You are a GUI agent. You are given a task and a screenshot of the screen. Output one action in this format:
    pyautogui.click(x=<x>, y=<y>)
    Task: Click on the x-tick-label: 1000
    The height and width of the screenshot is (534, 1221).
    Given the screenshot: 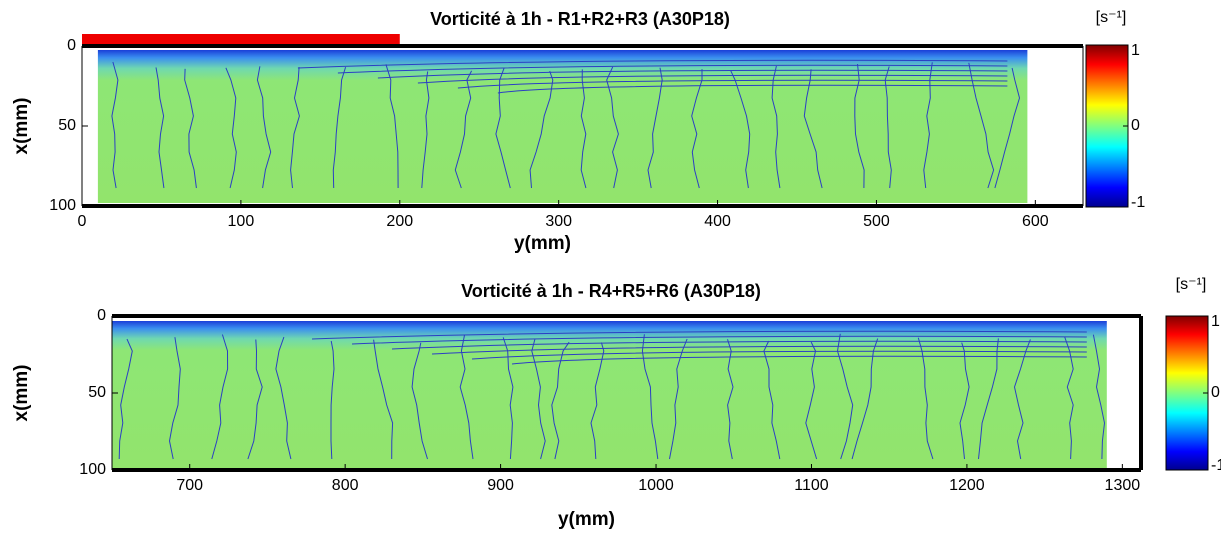 What is the action you would take?
    pyautogui.click(x=656, y=485)
    